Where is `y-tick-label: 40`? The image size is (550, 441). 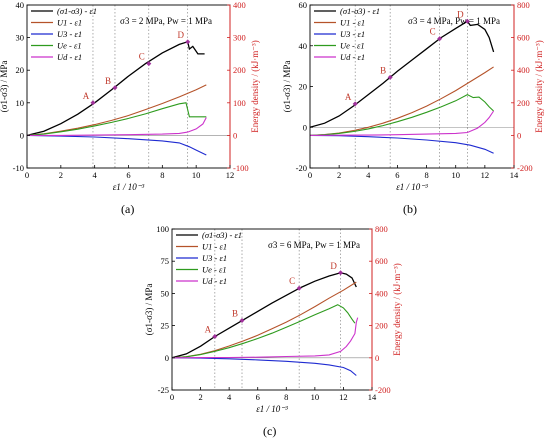 y-tick-label: 40 is located at coordinates (303, 46).